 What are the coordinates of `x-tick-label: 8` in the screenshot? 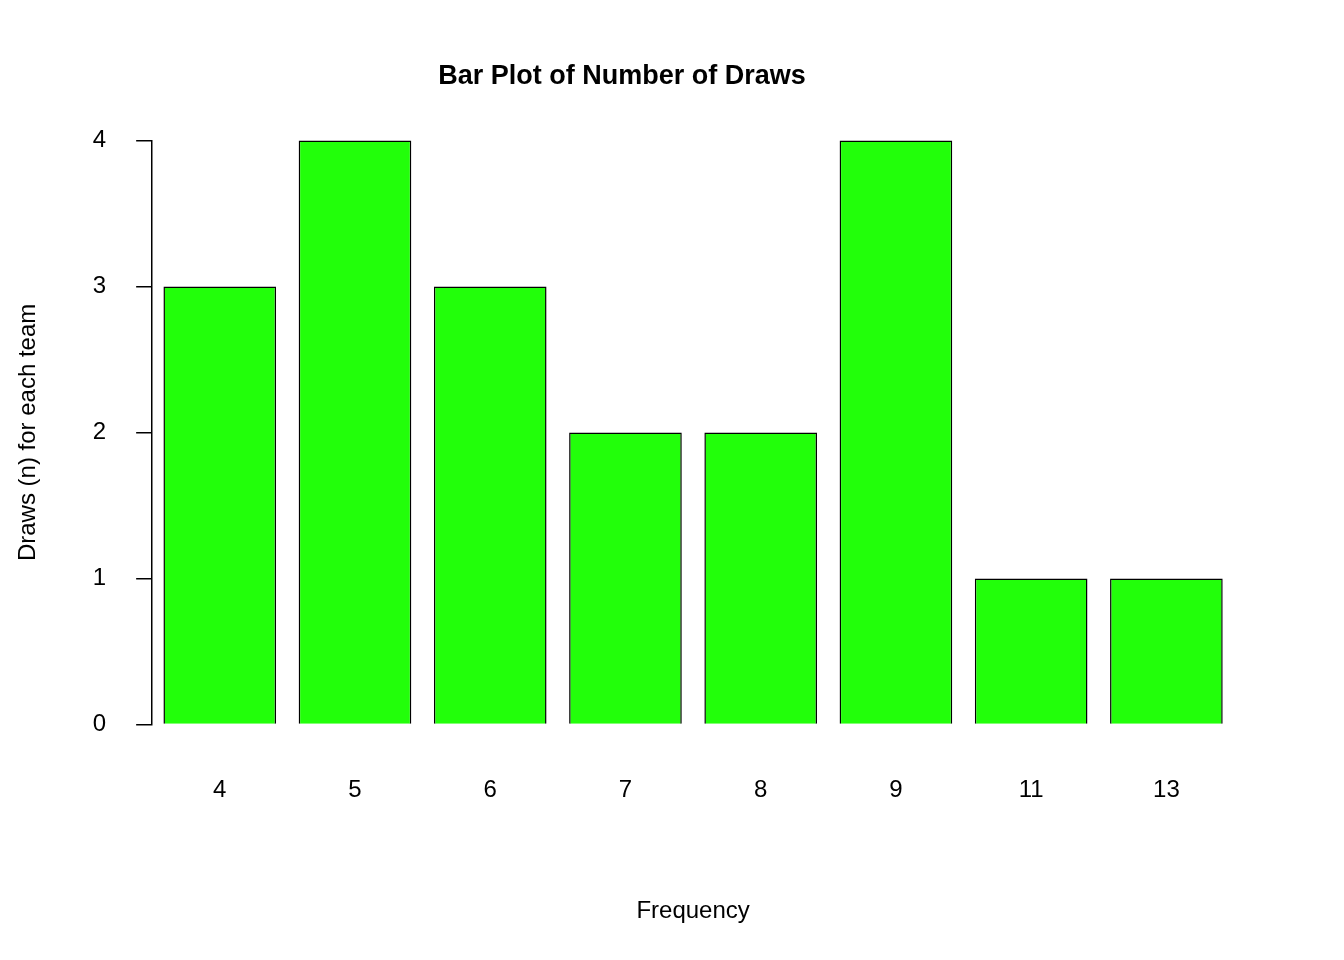 It's located at (761, 789).